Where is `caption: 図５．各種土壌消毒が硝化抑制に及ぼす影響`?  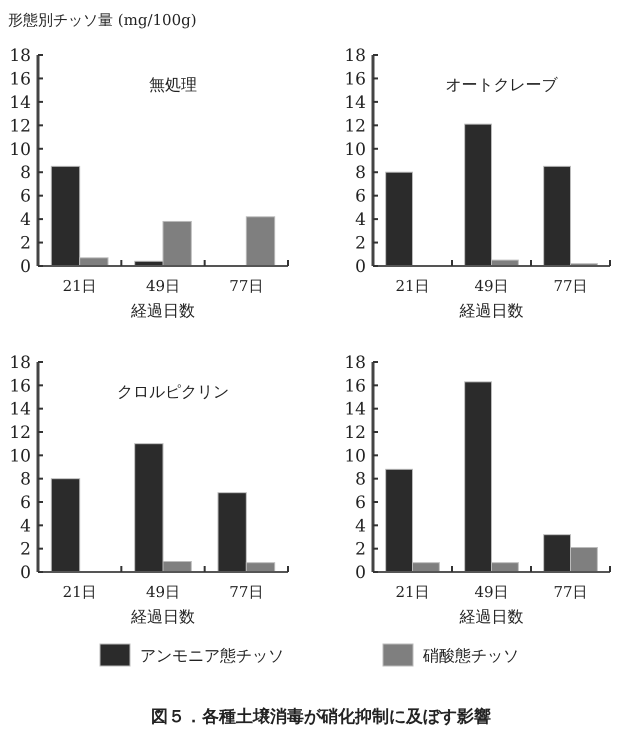
caption: 図５．各種土壌消毒が硝化抑制に及ぼす影響 is located at coordinates (321, 717).